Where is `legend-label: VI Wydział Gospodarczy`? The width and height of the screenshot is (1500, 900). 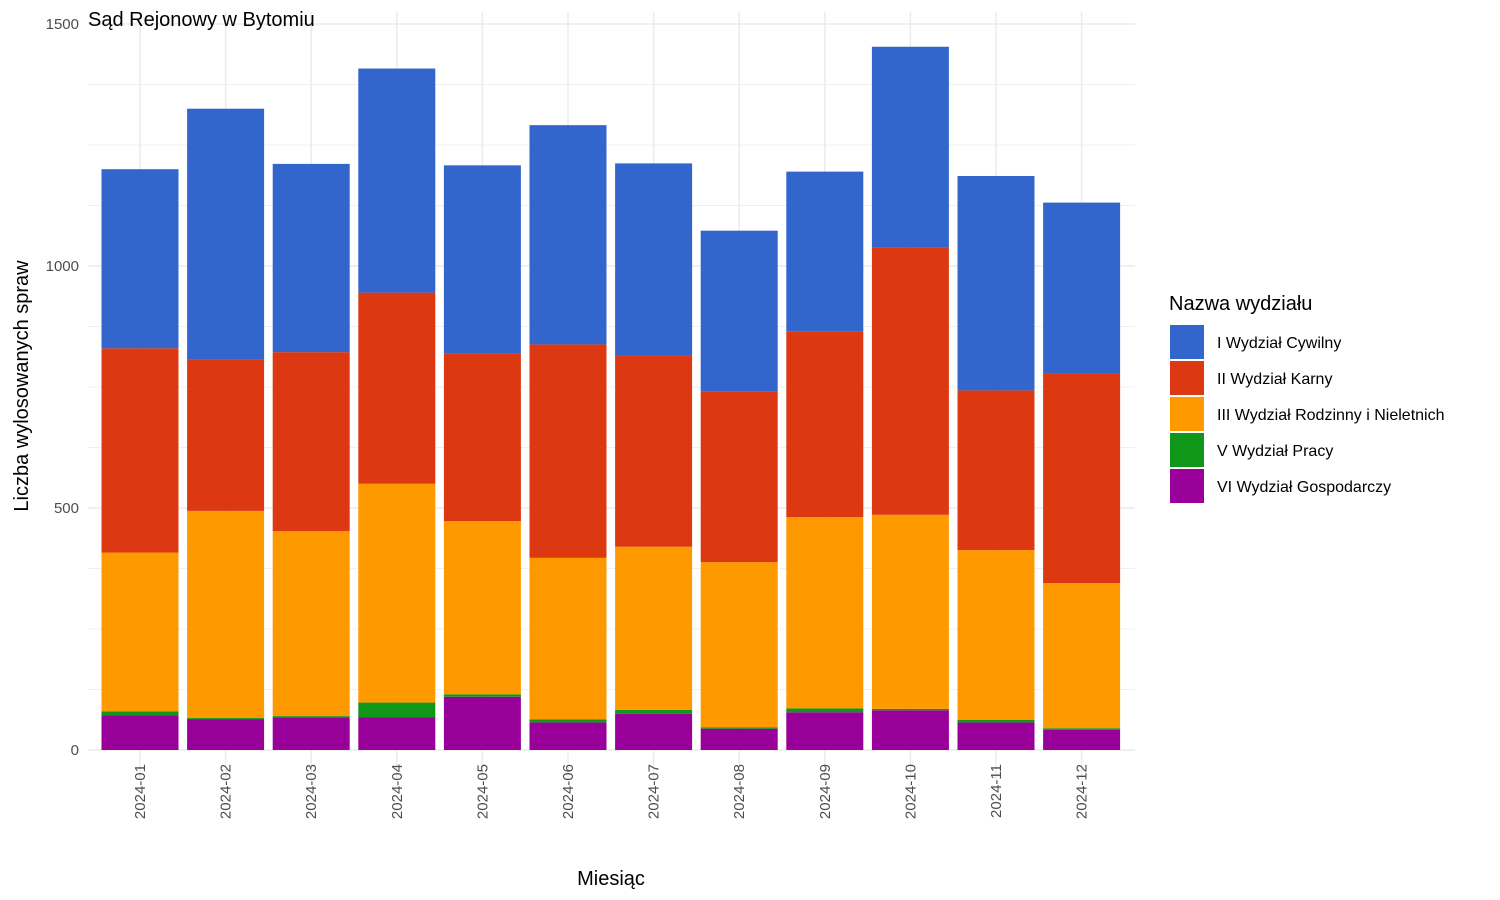
legend-label: VI Wydział Gospodarczy is located at coordinates (1304, 487).